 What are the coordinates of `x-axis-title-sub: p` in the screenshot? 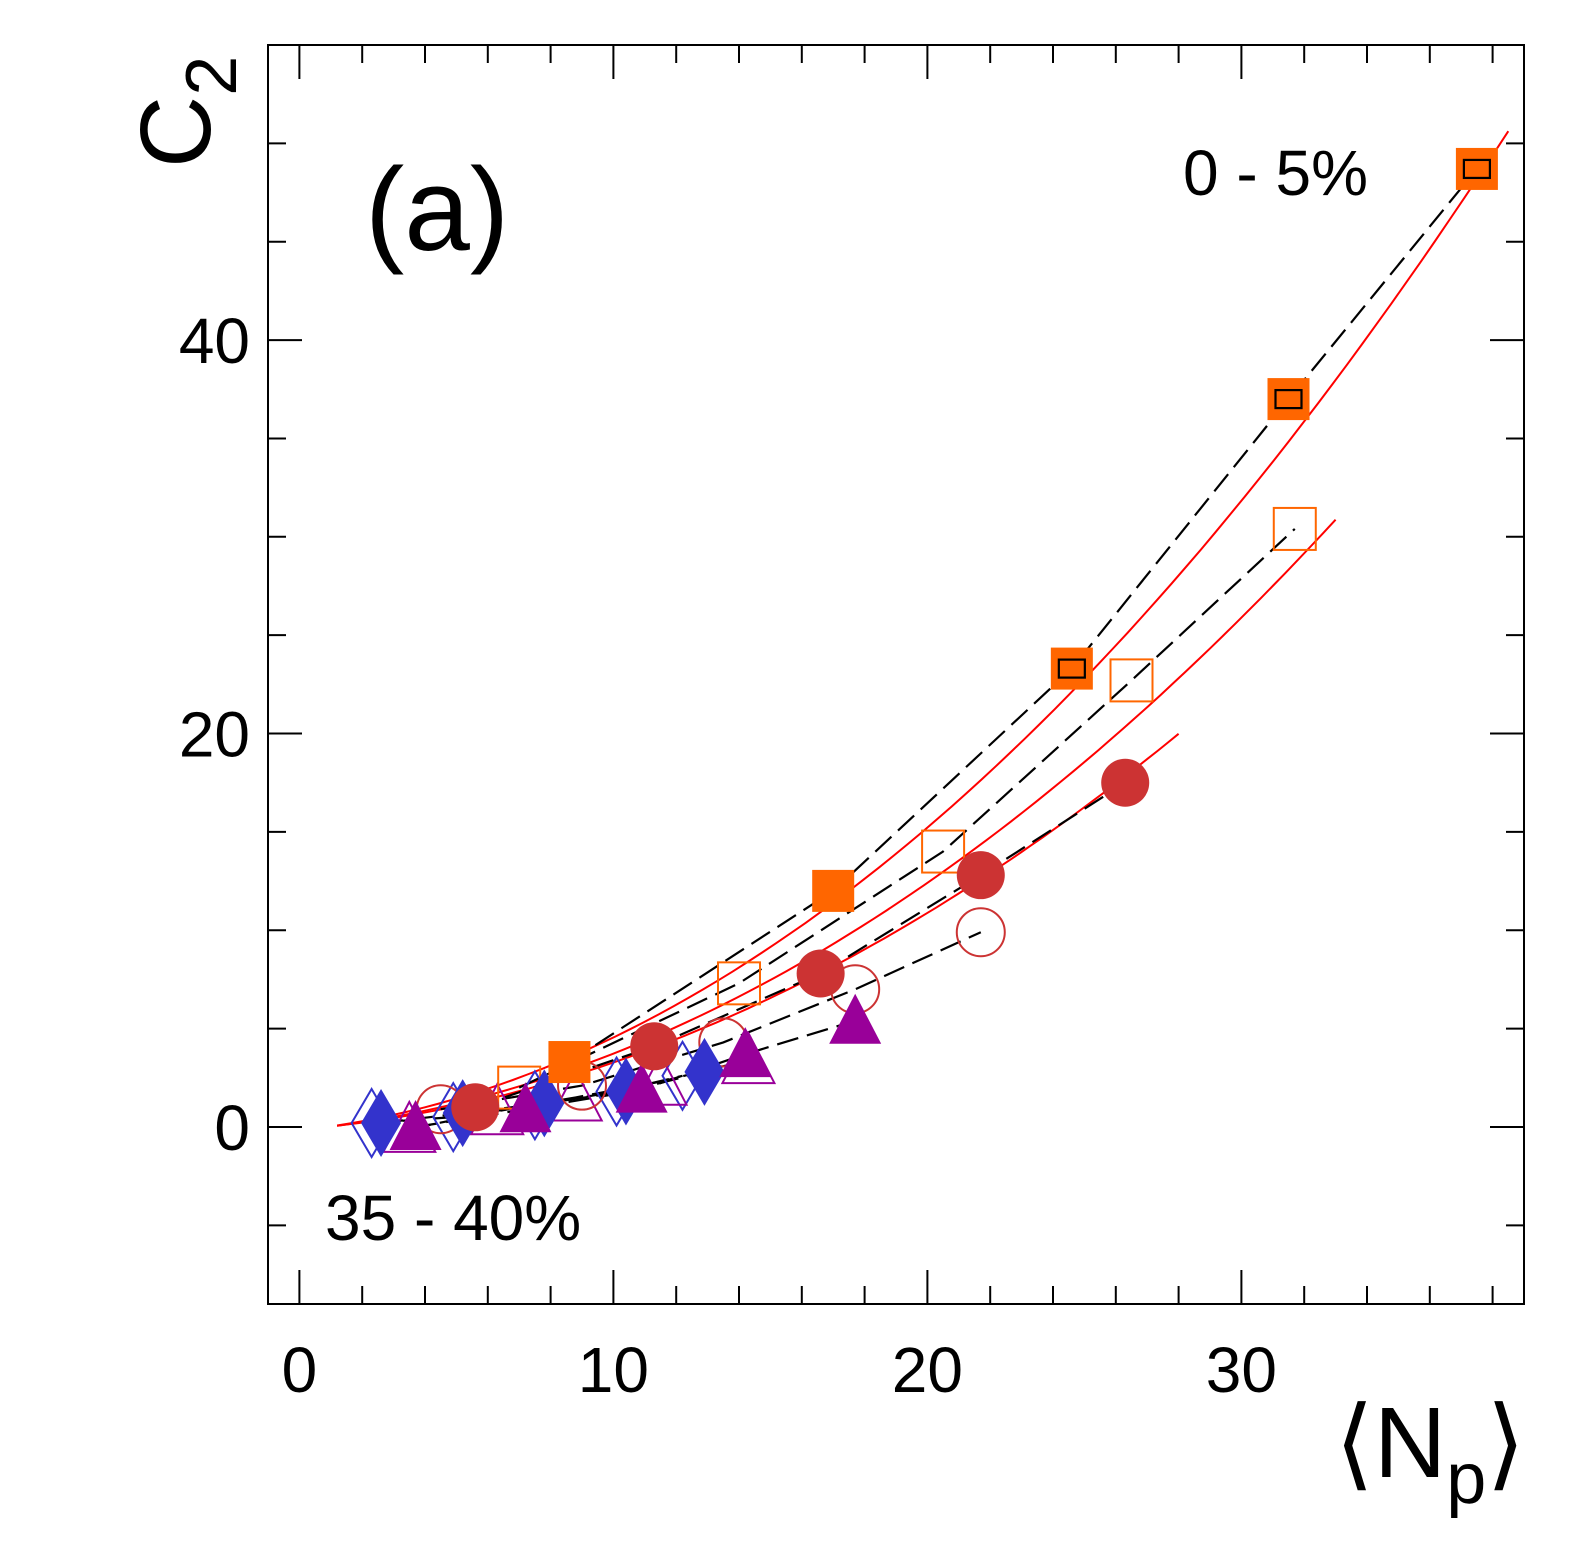 It's located at (1466, 1479).